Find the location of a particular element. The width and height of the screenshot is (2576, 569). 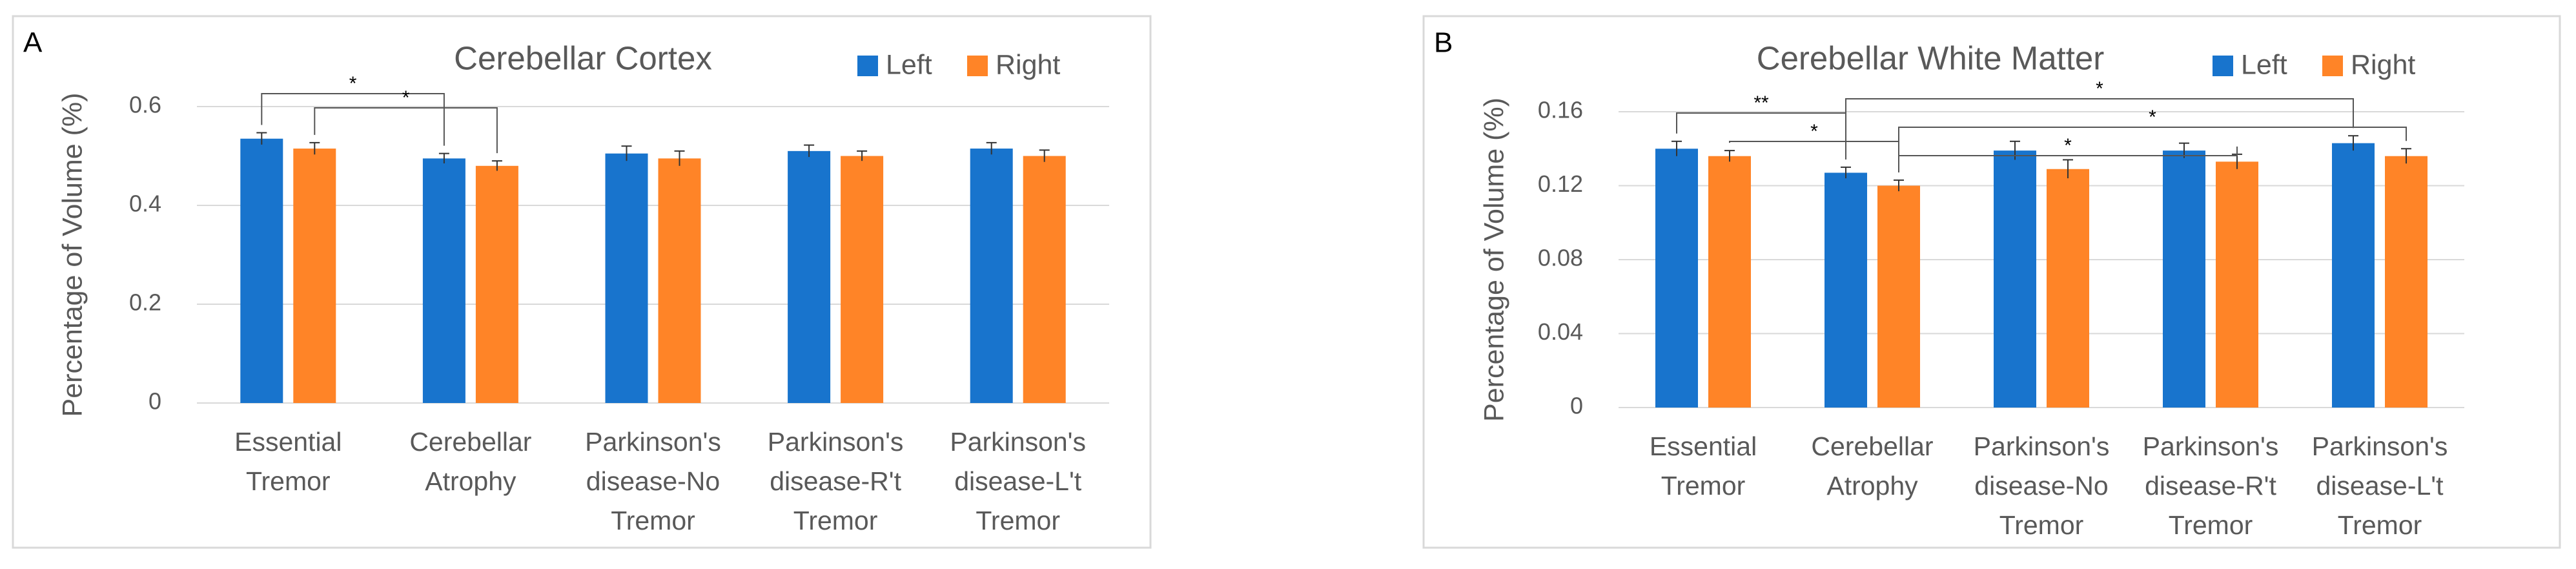

panel-label: A is located at coordinates (33, 43).